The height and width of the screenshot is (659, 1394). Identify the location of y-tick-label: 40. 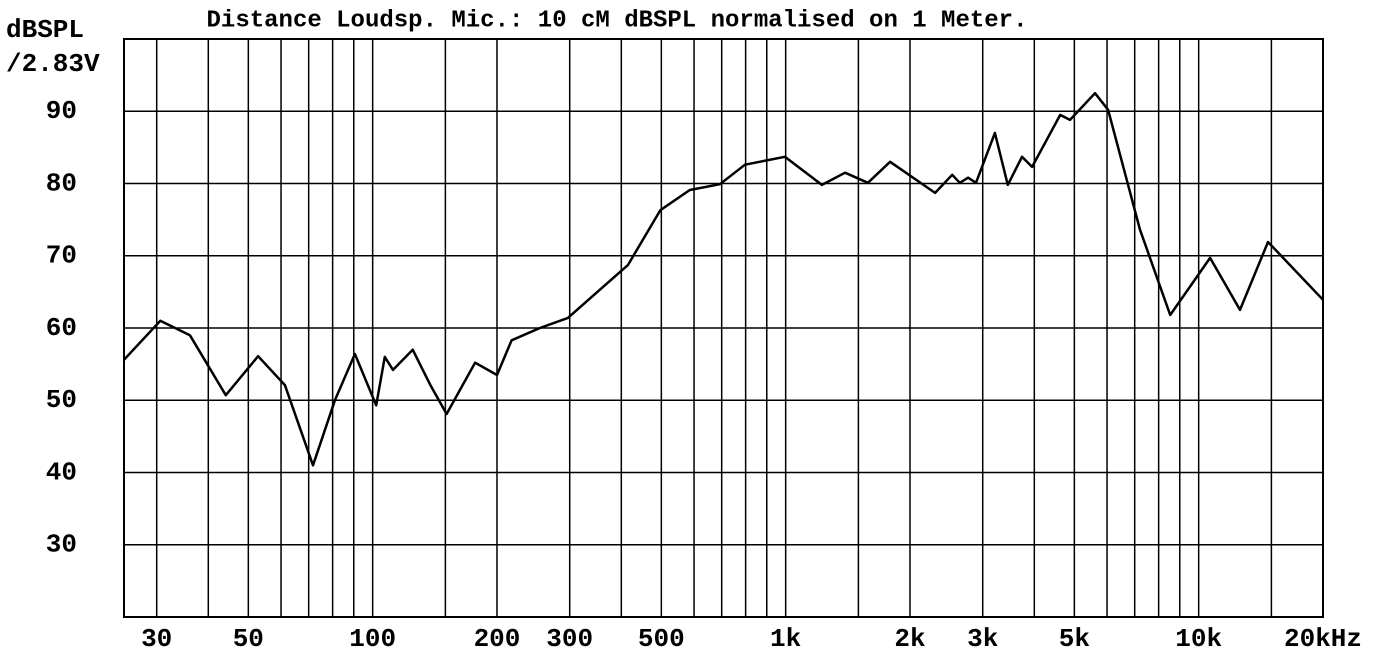
(61, 472).